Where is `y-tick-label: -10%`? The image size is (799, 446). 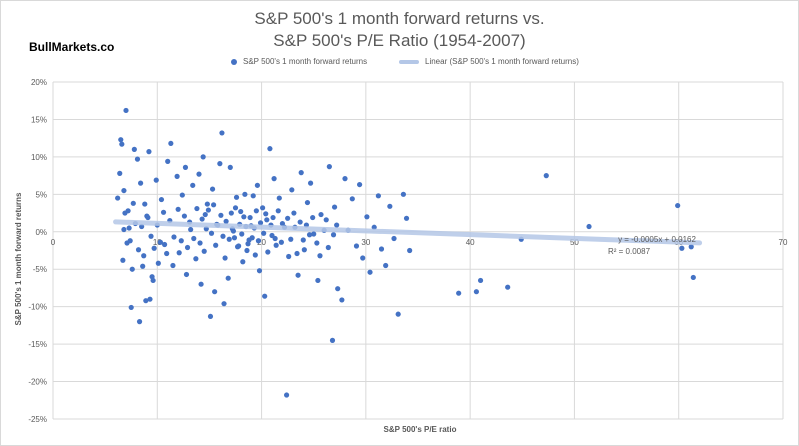
y-tick-label: -10% is located at coordinates (37, 307).